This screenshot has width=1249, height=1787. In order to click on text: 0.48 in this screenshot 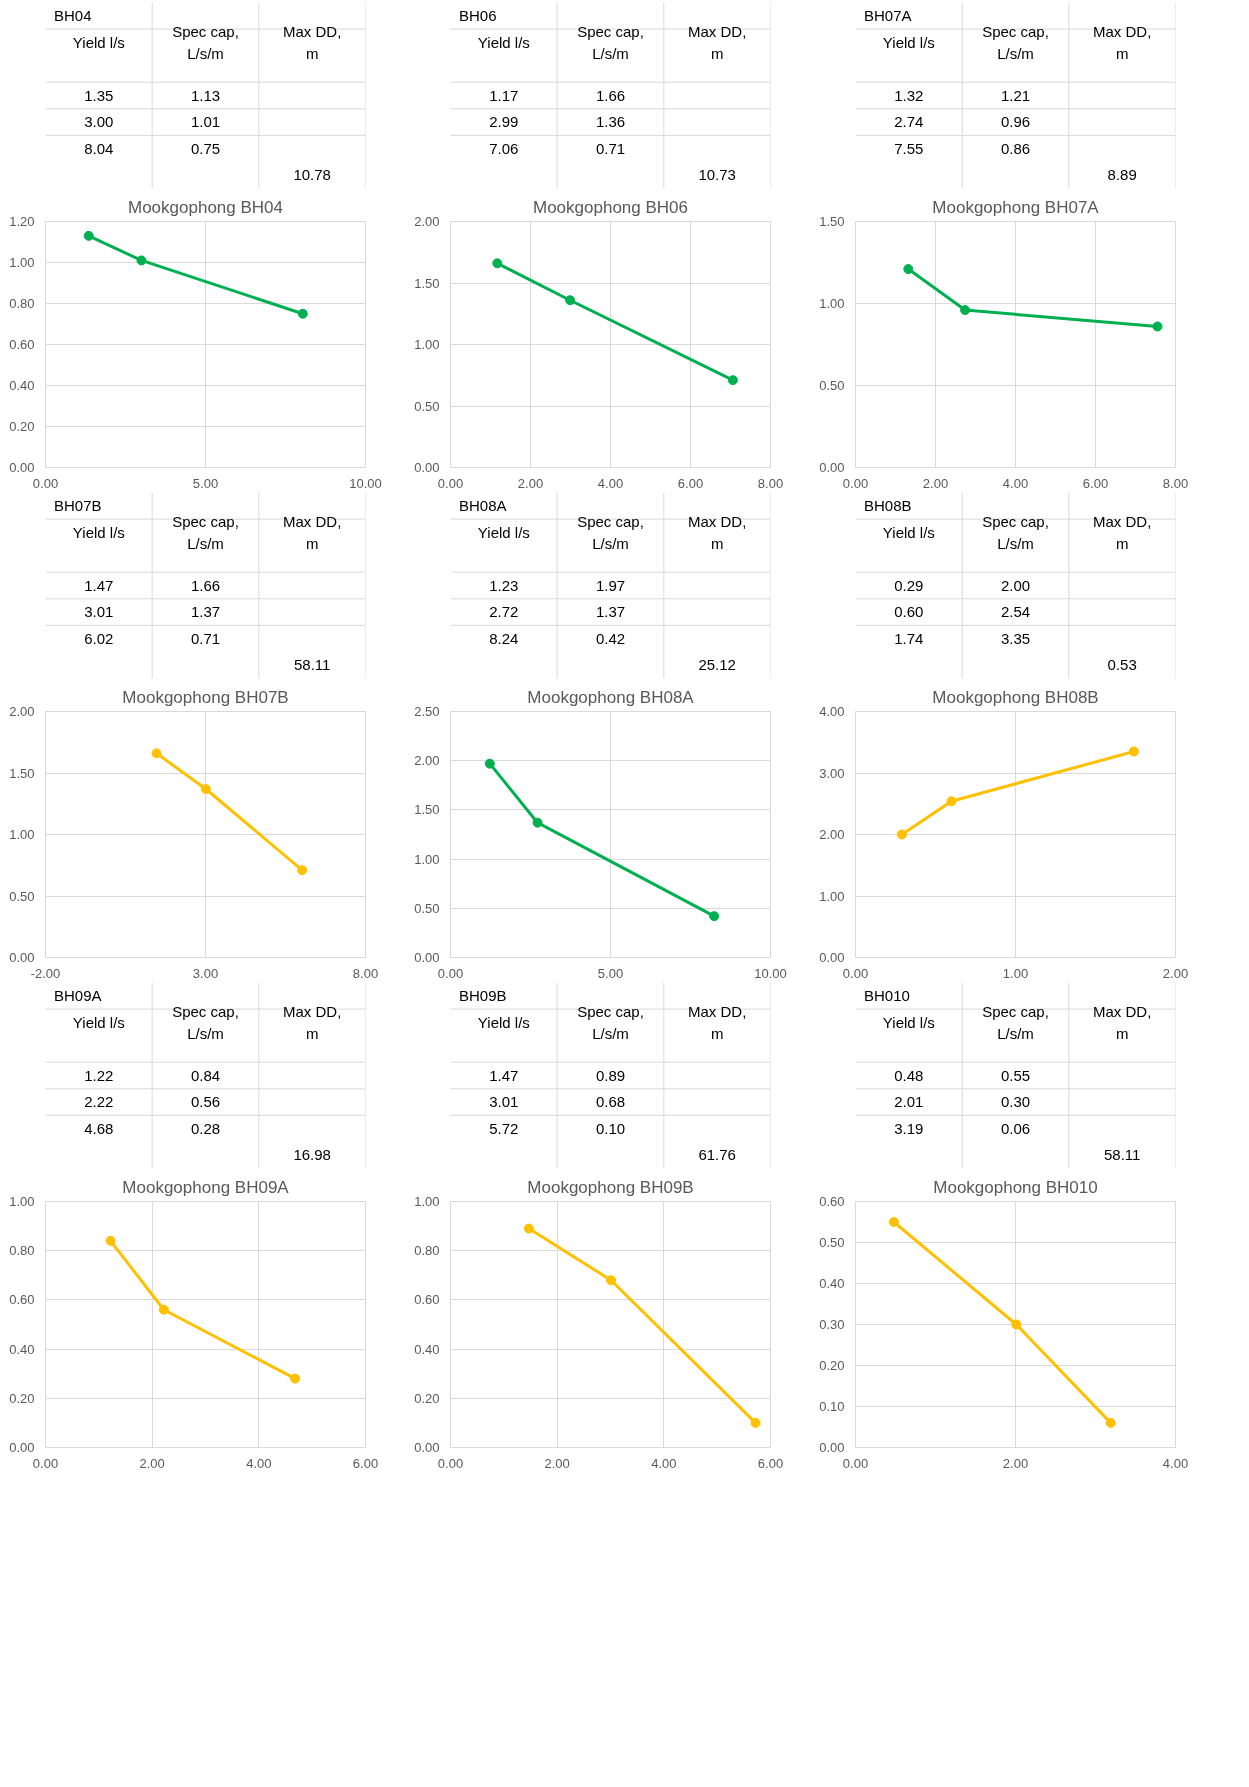, I will do `click(909, 1075)`.